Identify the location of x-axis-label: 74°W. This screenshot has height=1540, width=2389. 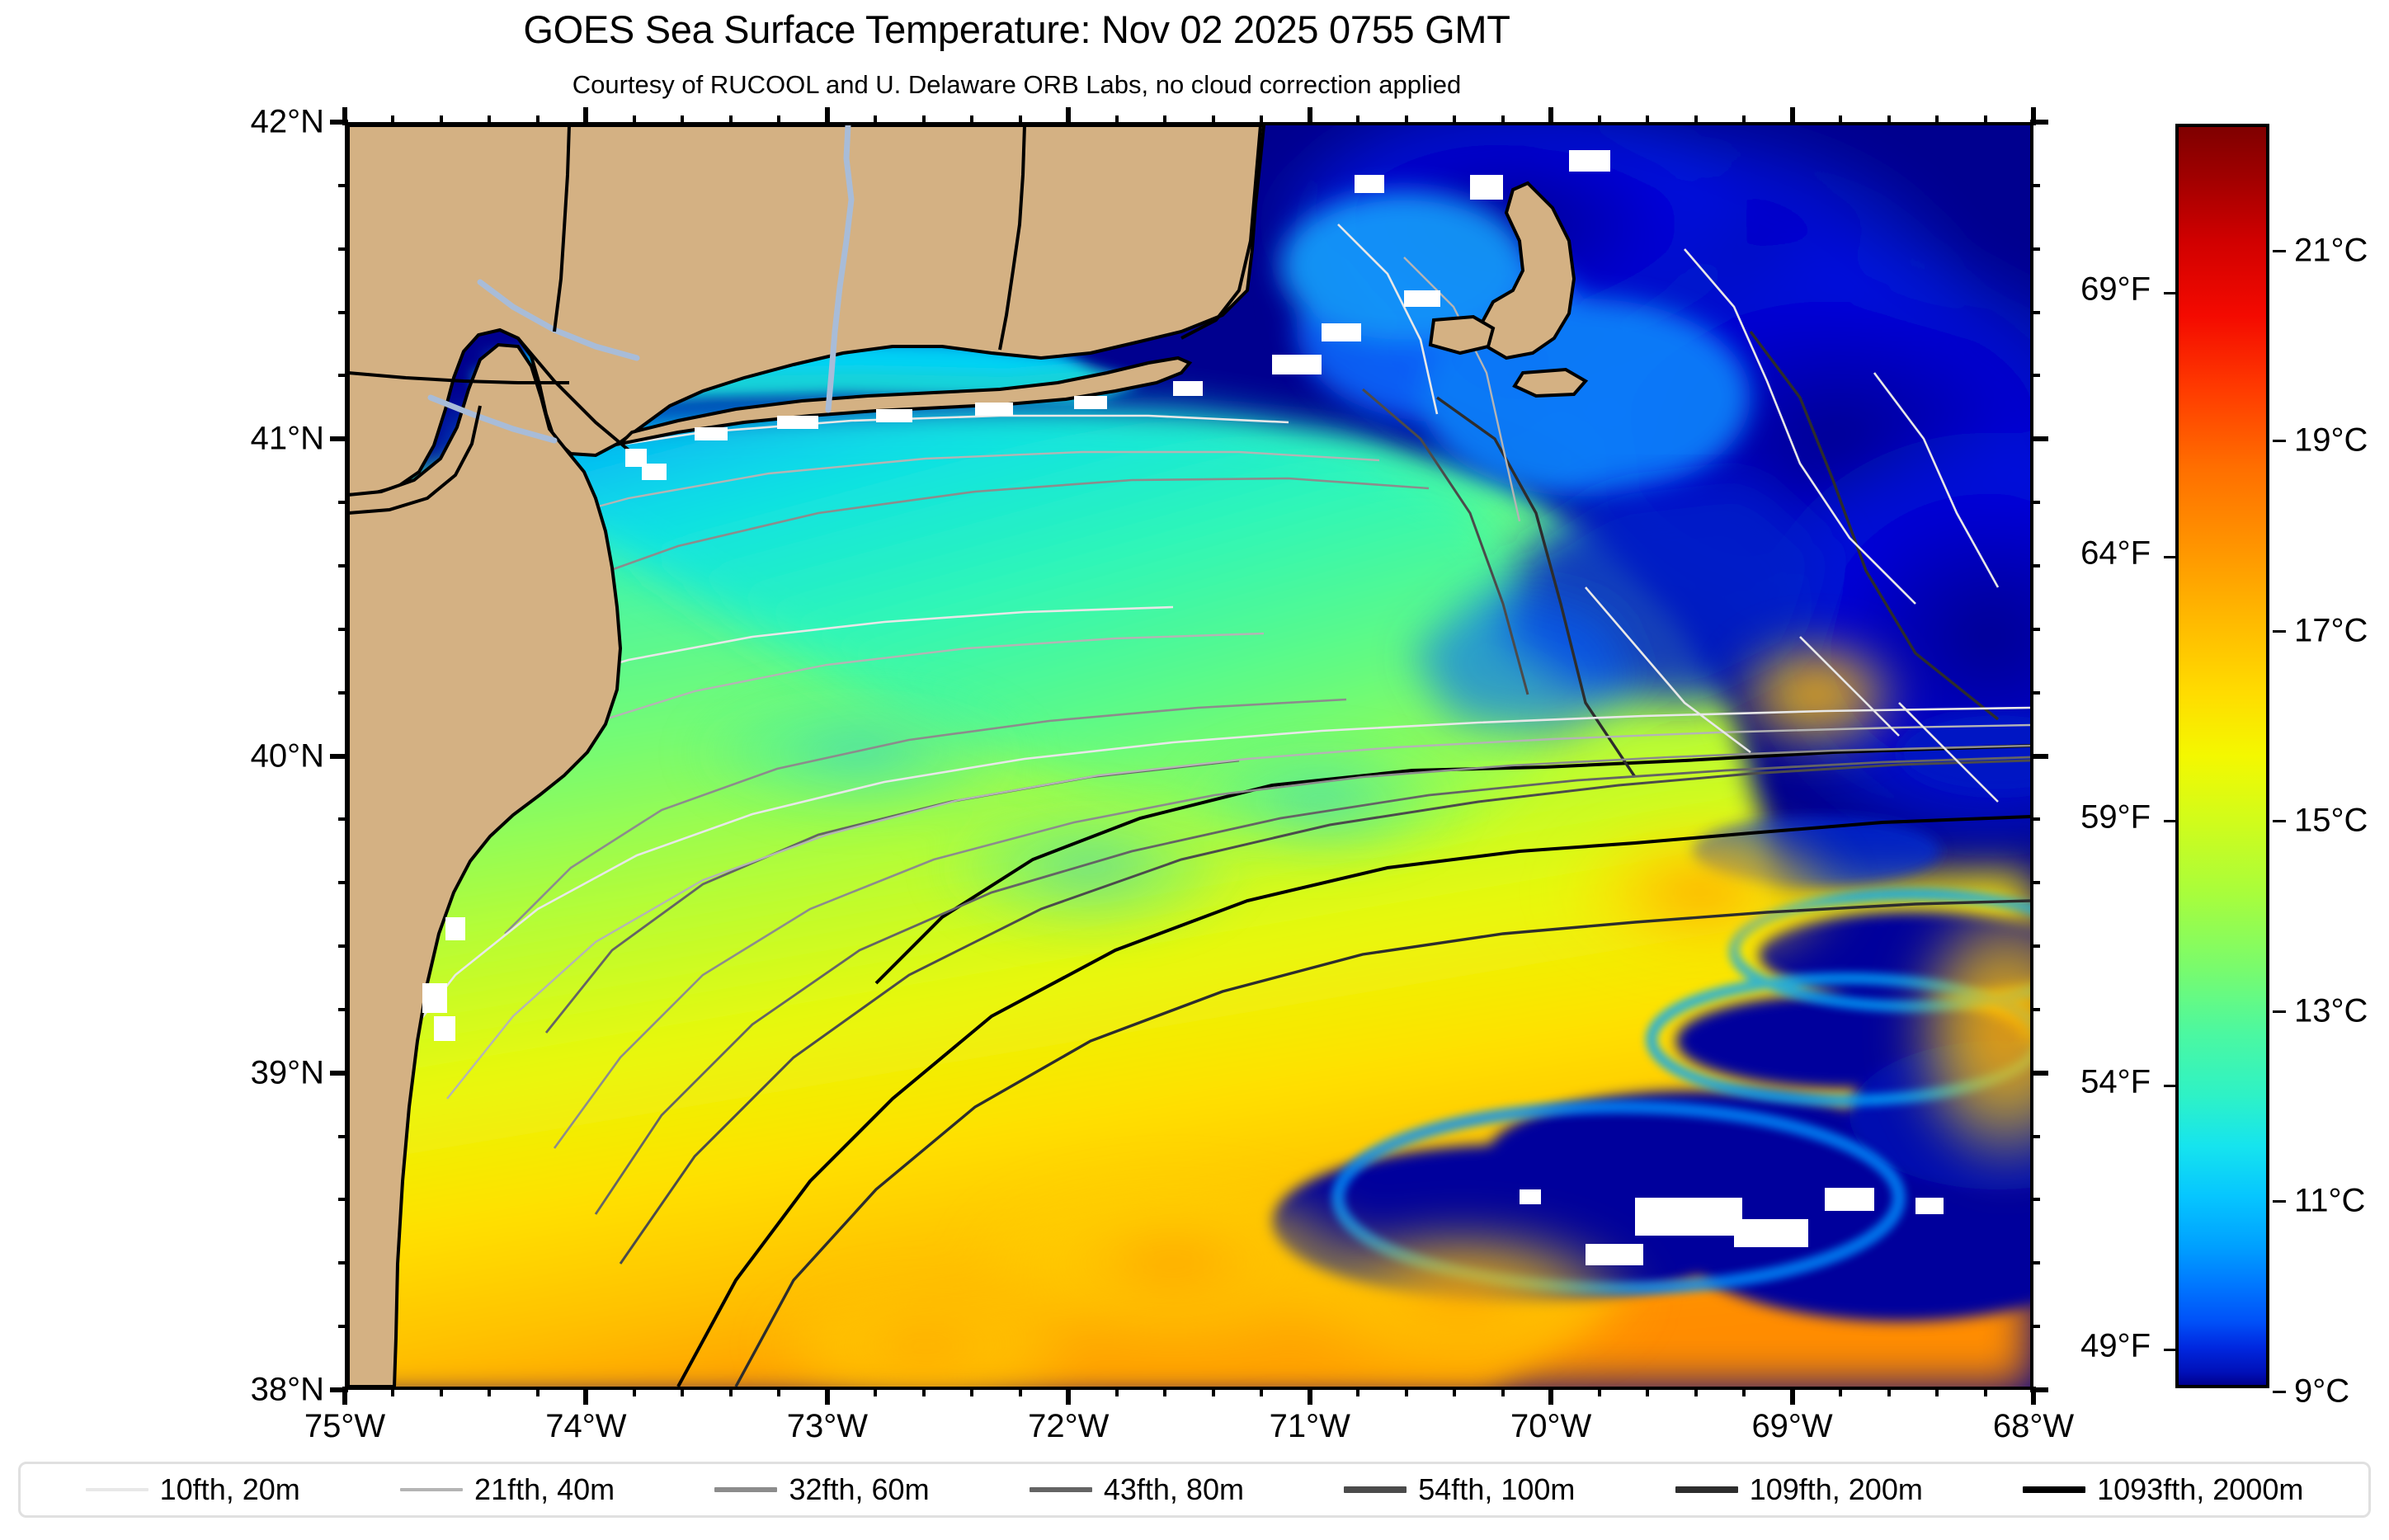
(586, 1426).